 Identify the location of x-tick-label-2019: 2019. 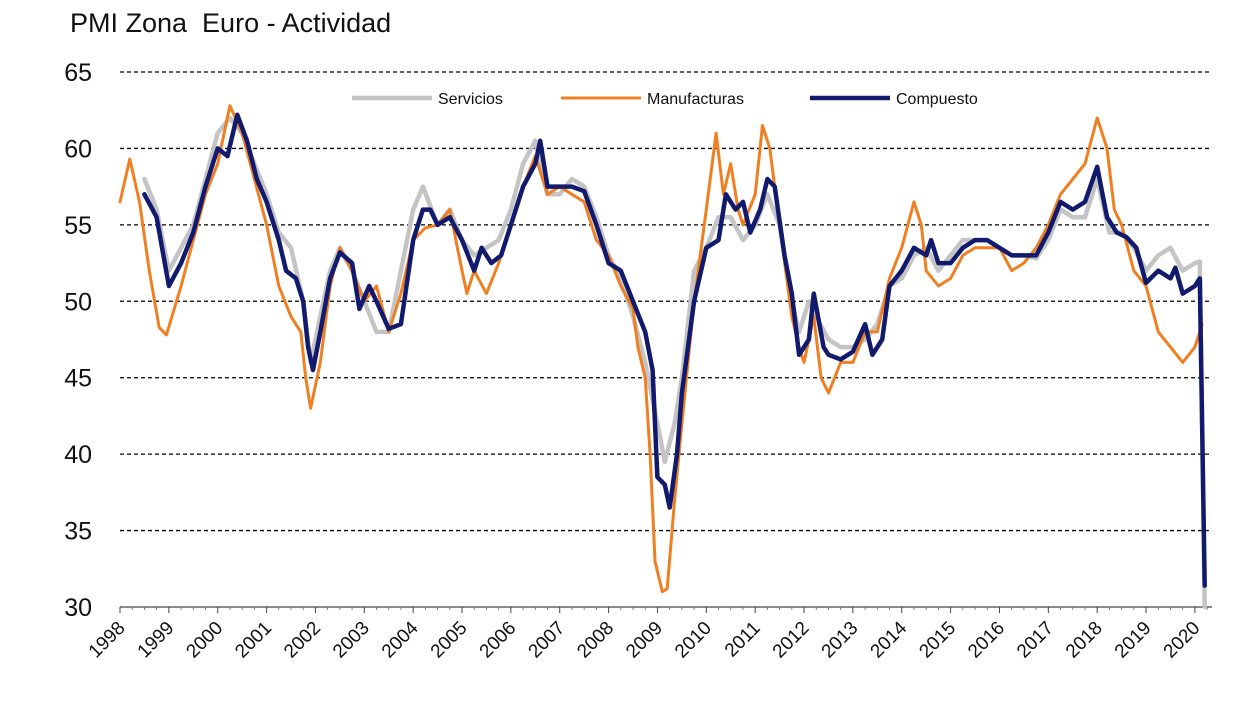
(1133, 640).